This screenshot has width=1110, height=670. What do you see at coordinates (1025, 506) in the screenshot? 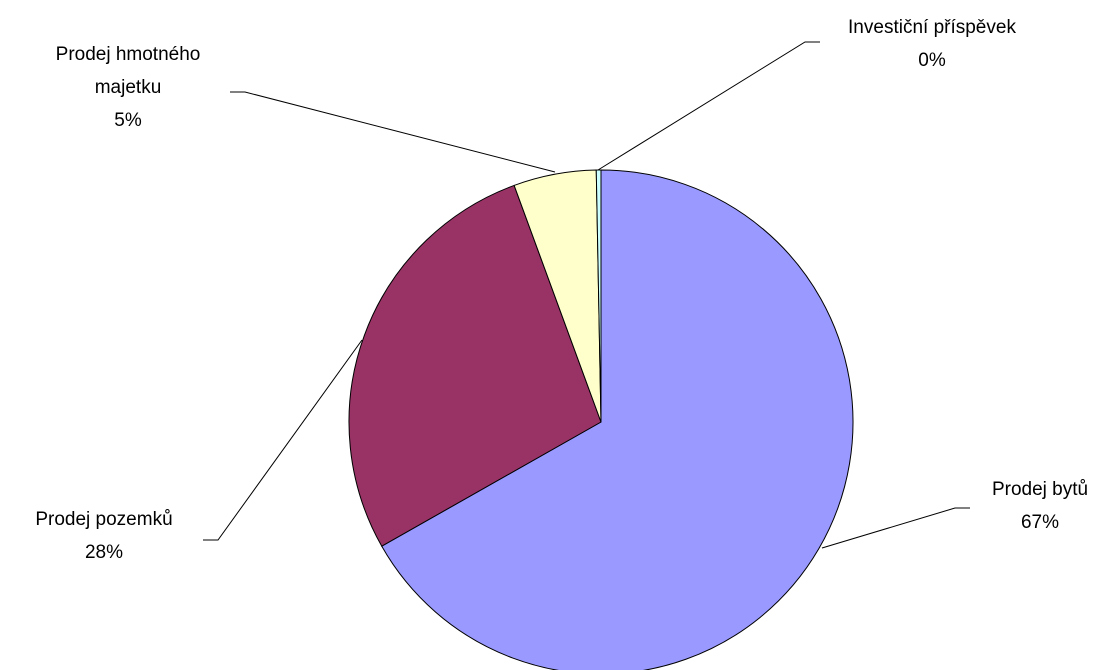
I see `slice-label: Prodej bytů 67%` at bounding box center [1025, 506].